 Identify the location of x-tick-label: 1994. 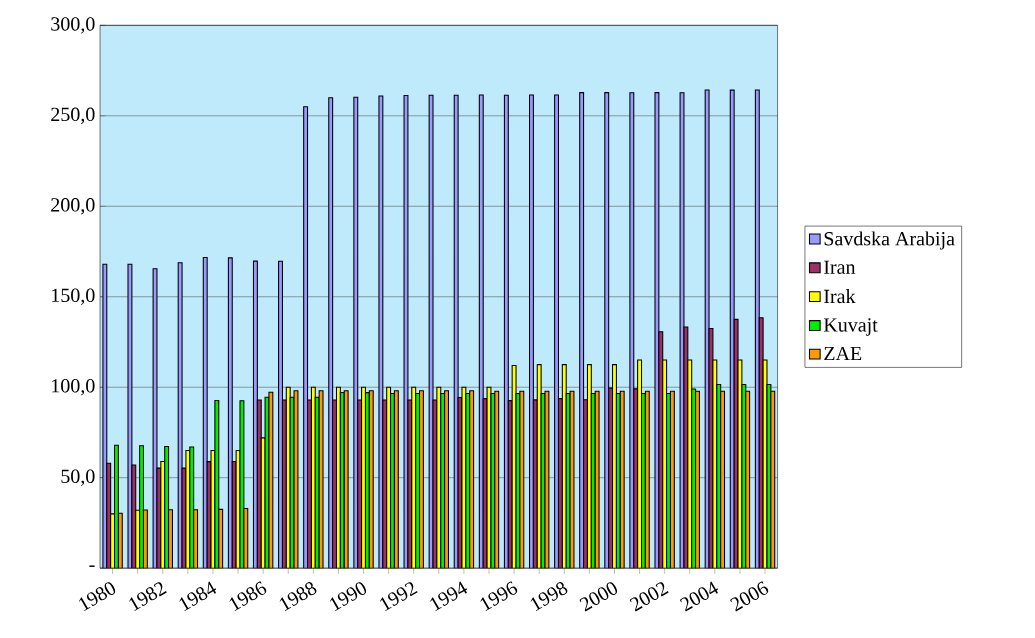
(449, 596).